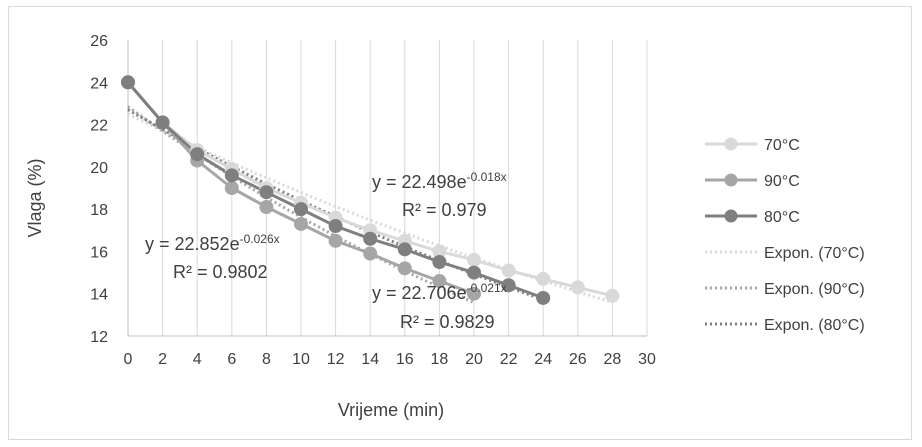  What do you see at coordinates (814, 289) in the screenshot?
I see `legend-label-4: Expon. (90°C)` at bounding box center [814, 289].